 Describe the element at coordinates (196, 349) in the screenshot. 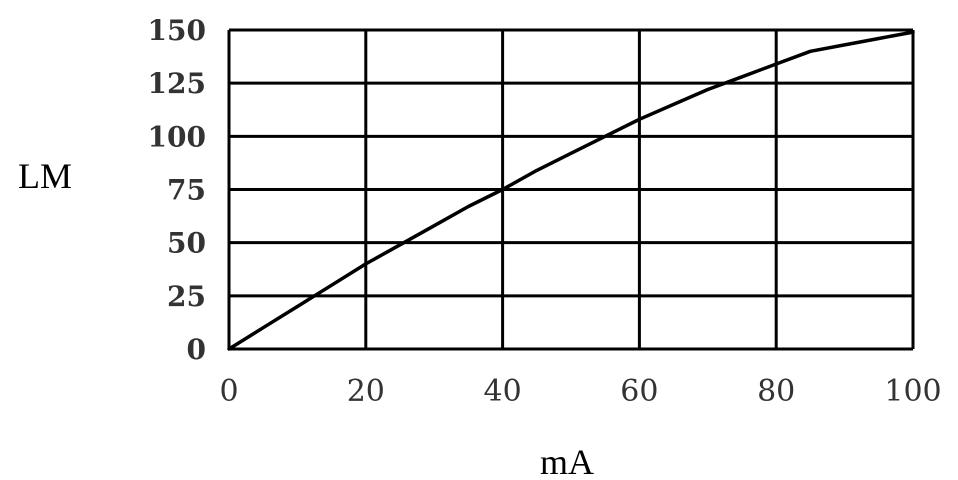

I see `y-tick-label: 0` at that location.